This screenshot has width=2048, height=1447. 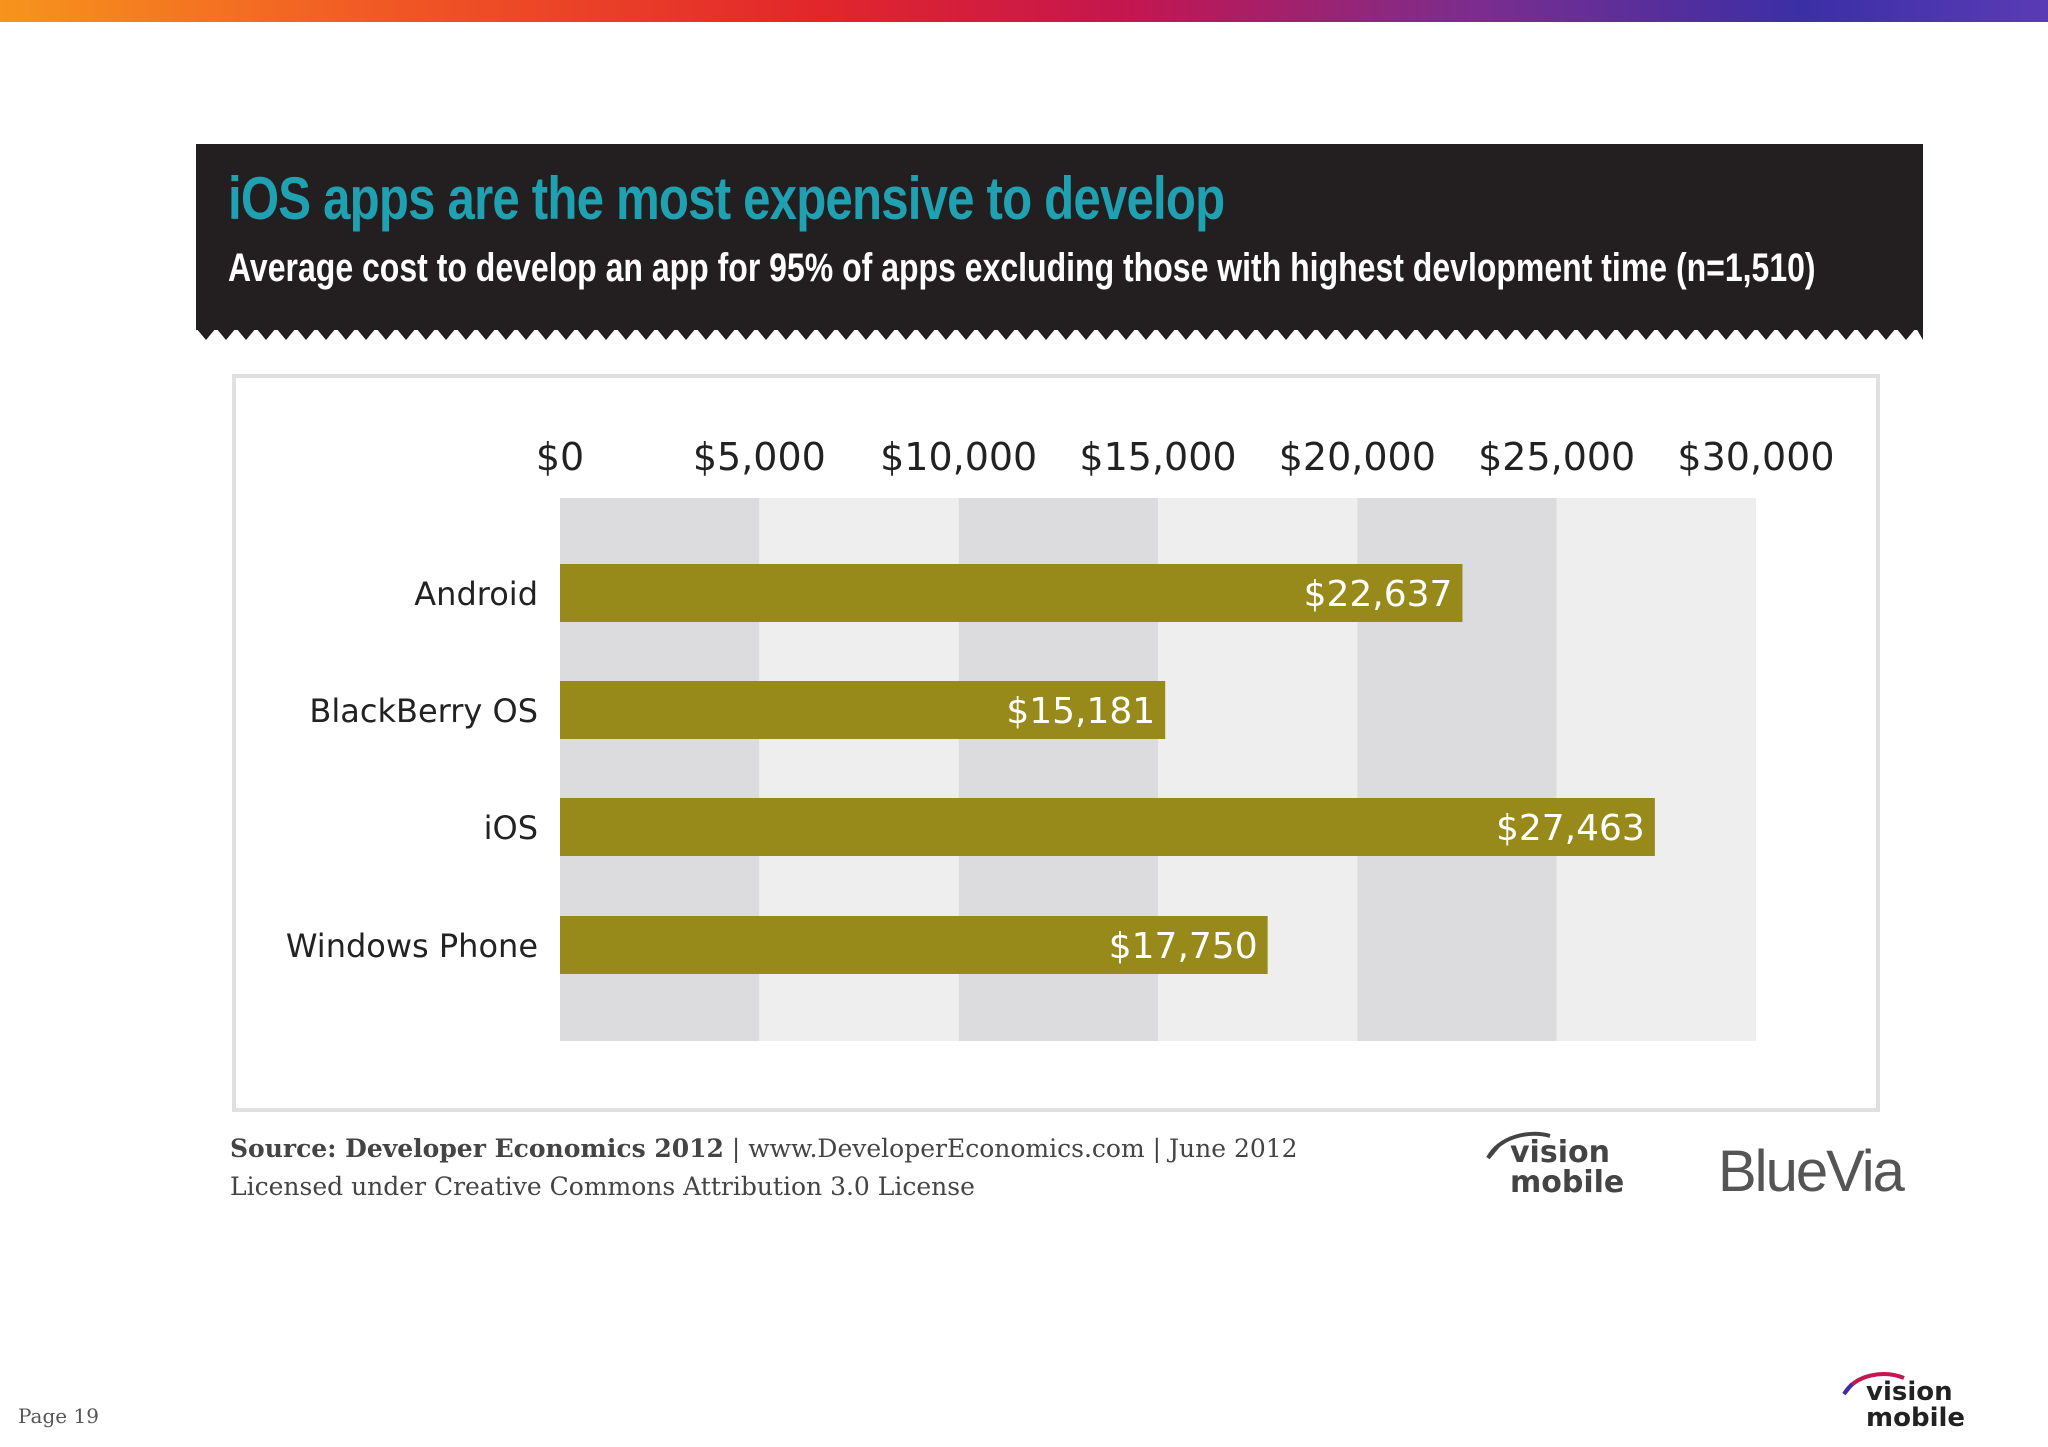 I want to click on category-label: iOS, so click(x=511, y=828).